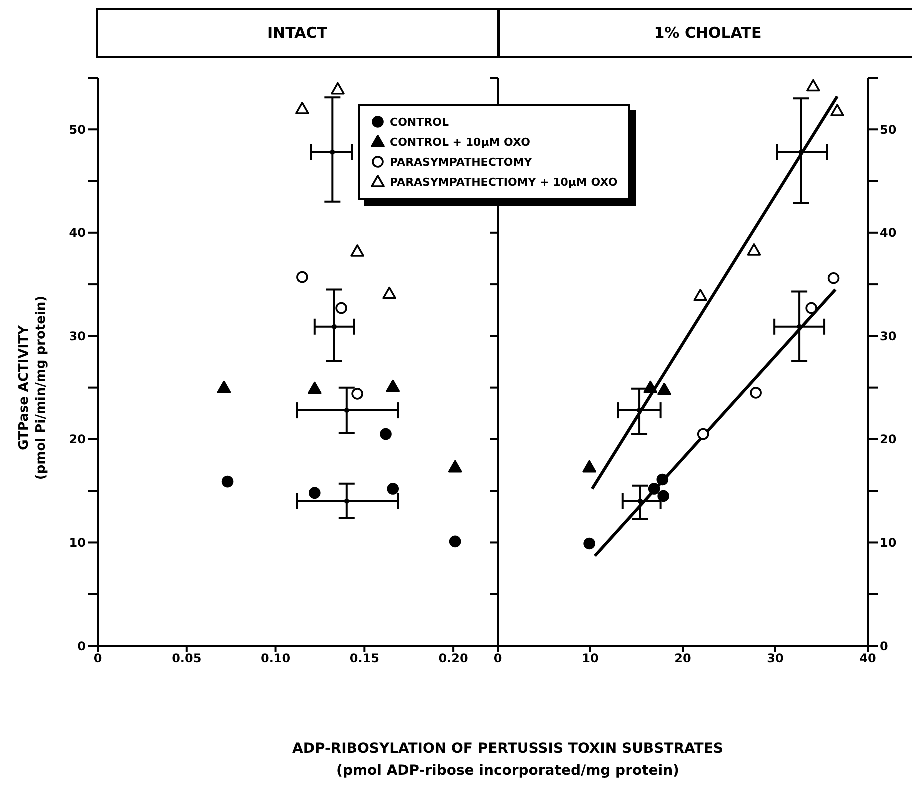 The height and width of the screenshot is (800, 912). Describe the element at coordinates (508, 760) in the screenshot. I see `x-axis-title: ADP-RIBOSYLATION OF PERTUSSIS TOXIN SUBSTRATES (pmol ADP-ribose incorporated/mg protein)` at that location.